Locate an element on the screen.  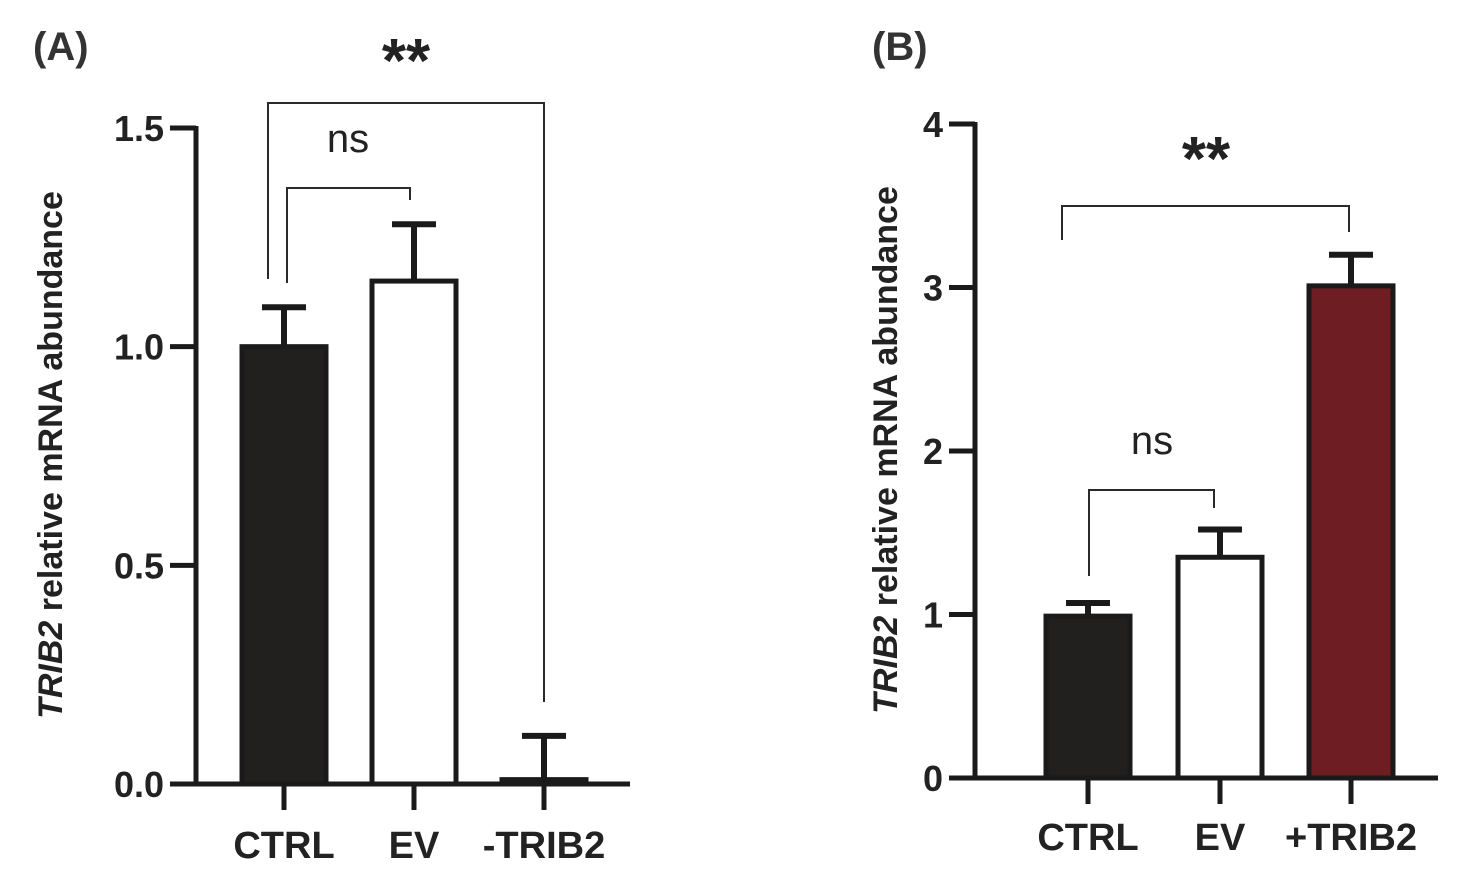
x-category-label: +TRIB2 is located at coordinates (1351, 838).